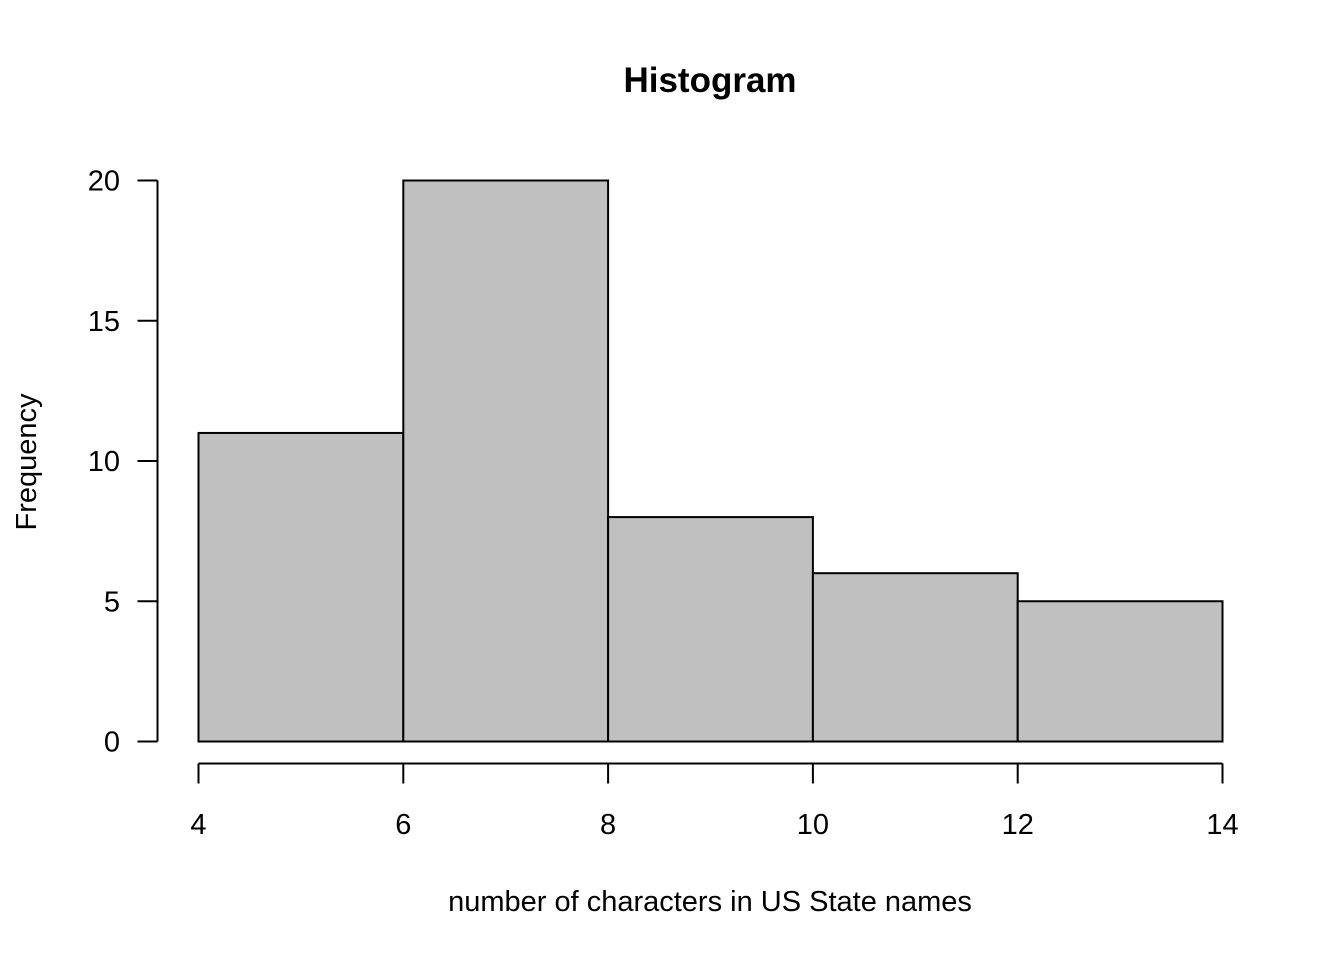  Describe the element at coordinates (104, 462) in the screenshot. I see `y-tick-label: 10` at that location.